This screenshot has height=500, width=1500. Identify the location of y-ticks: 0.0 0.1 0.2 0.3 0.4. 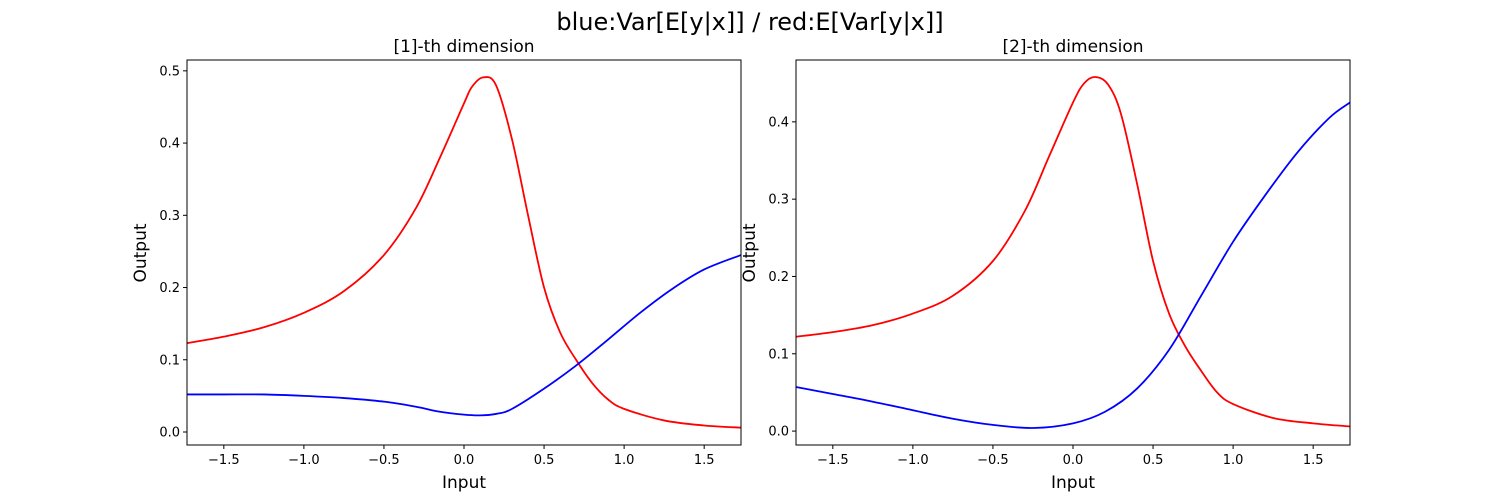
(782, 277).